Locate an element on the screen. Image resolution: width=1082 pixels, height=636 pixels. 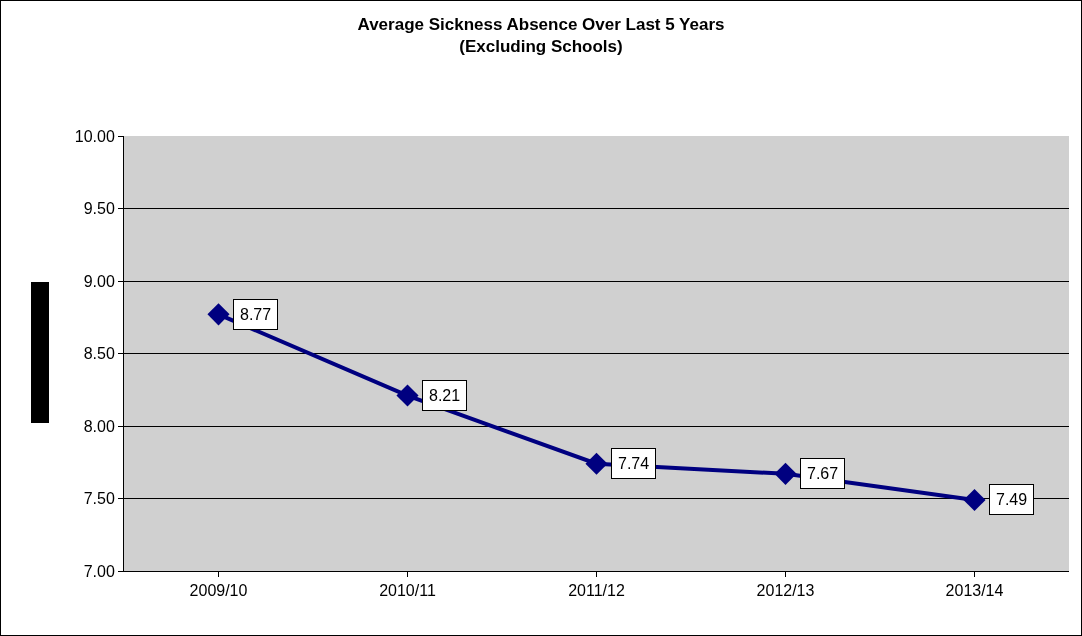
x-tick-label: 2011/12 is located at coordinates (596, 591).